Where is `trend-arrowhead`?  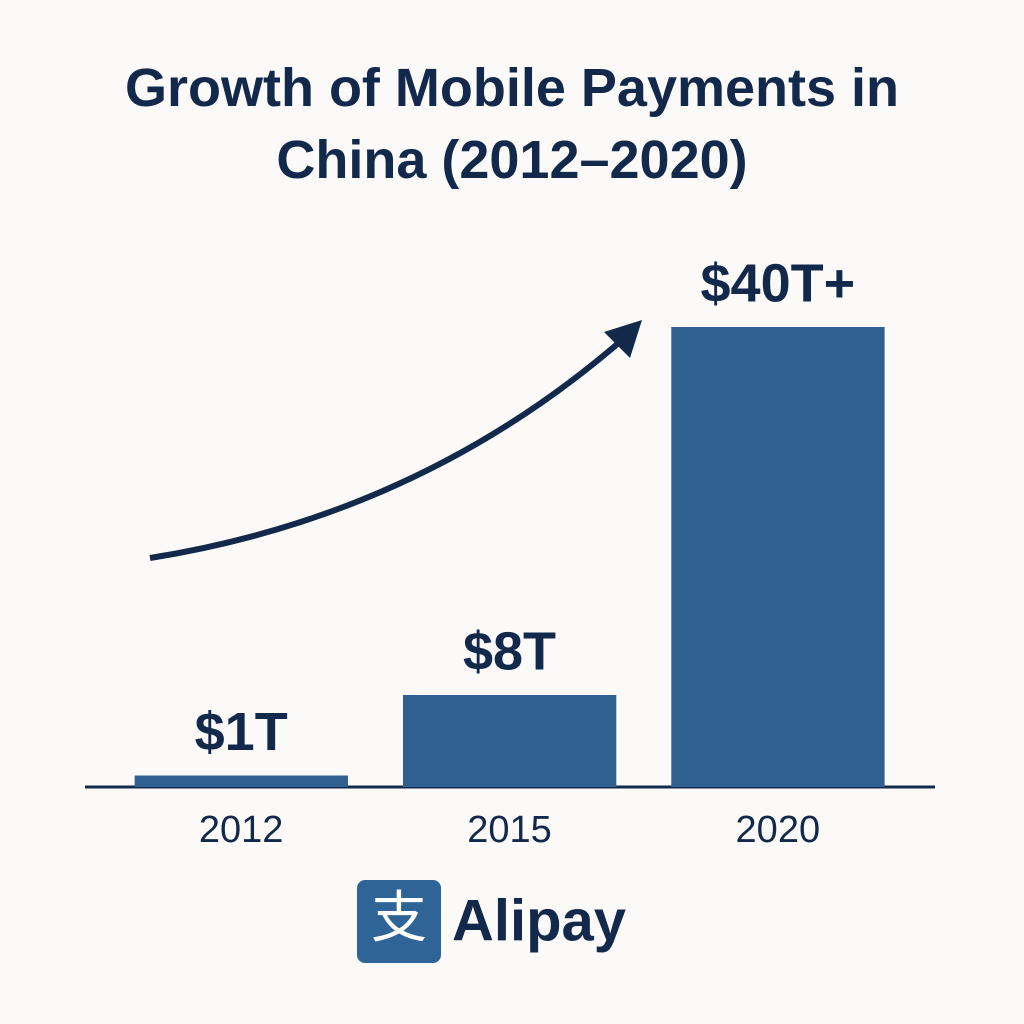 trend-arrowhead is located at coordinates (623, 339).